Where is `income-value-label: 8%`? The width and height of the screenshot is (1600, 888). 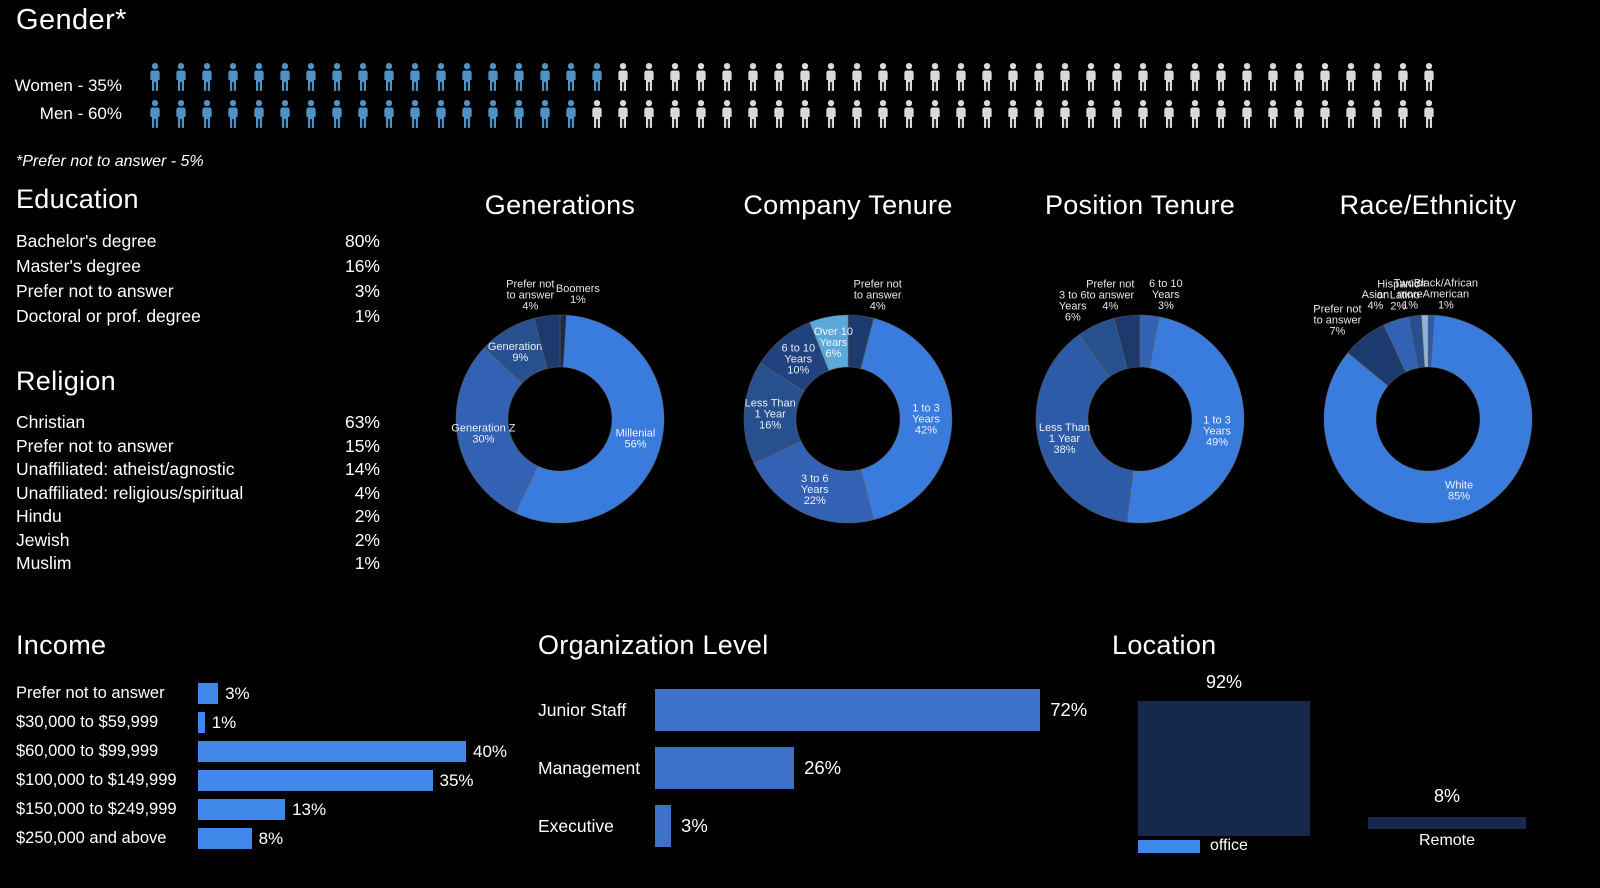 income-value-label: 8% is located at coordinates (271, 838).